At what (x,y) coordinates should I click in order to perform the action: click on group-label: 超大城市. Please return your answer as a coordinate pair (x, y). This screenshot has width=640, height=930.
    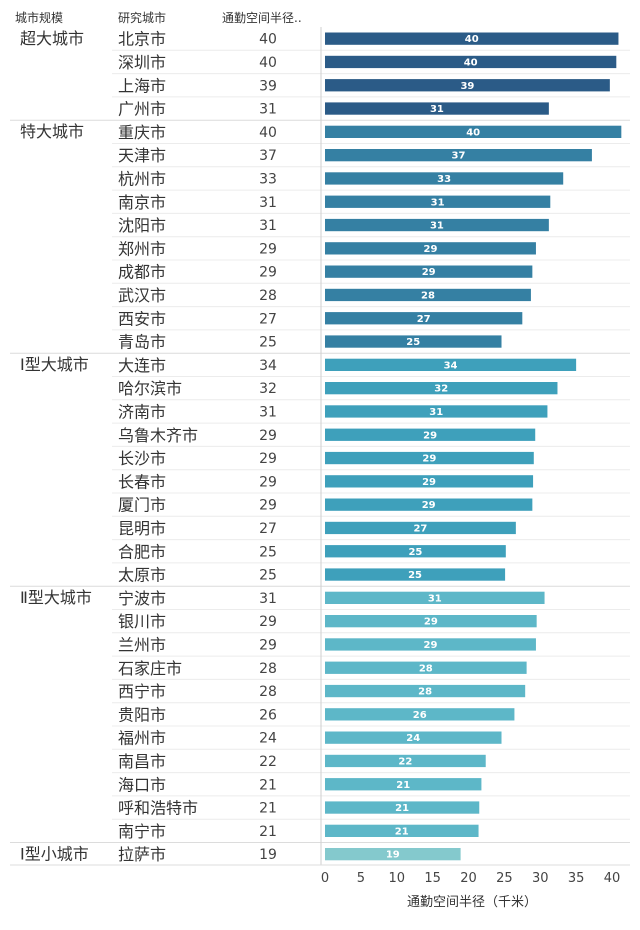
    Looking at the image, I should click on (52, 38).